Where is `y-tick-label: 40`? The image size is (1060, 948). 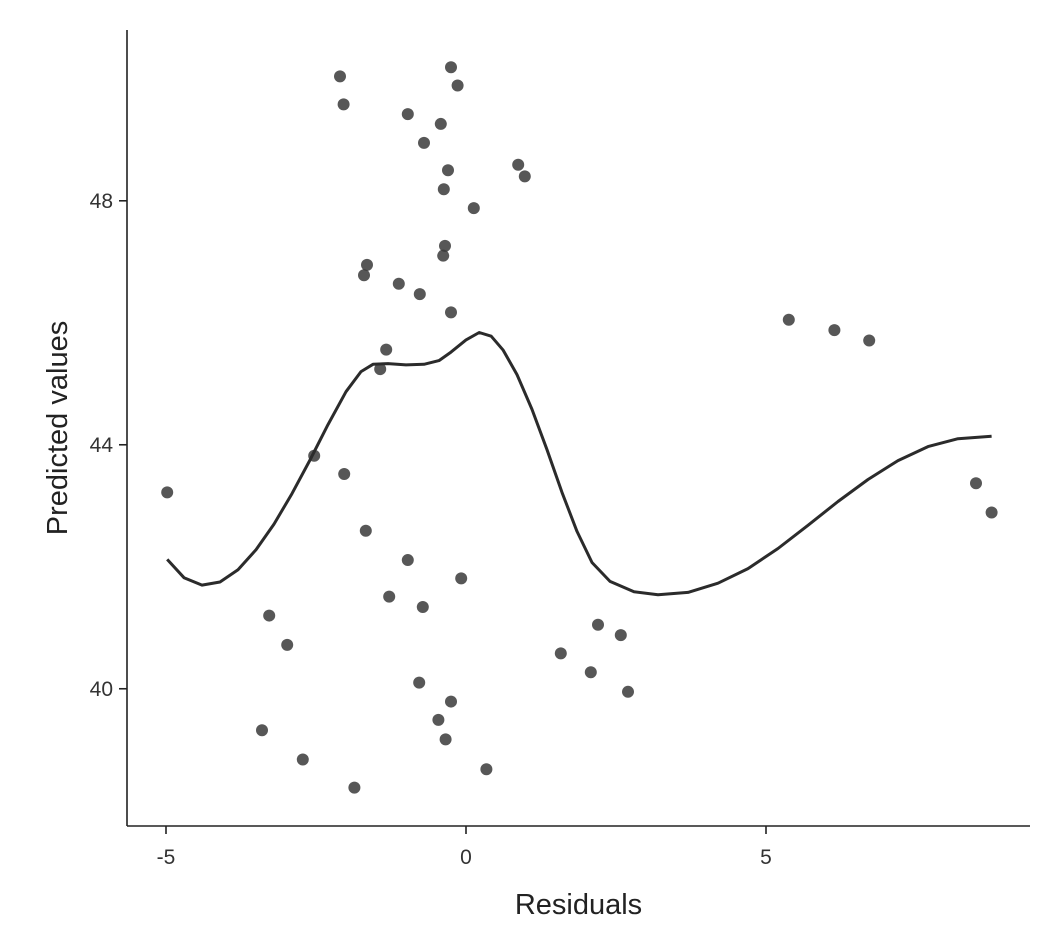 y-tick-label: 40 is located at coordinates (101, 689).